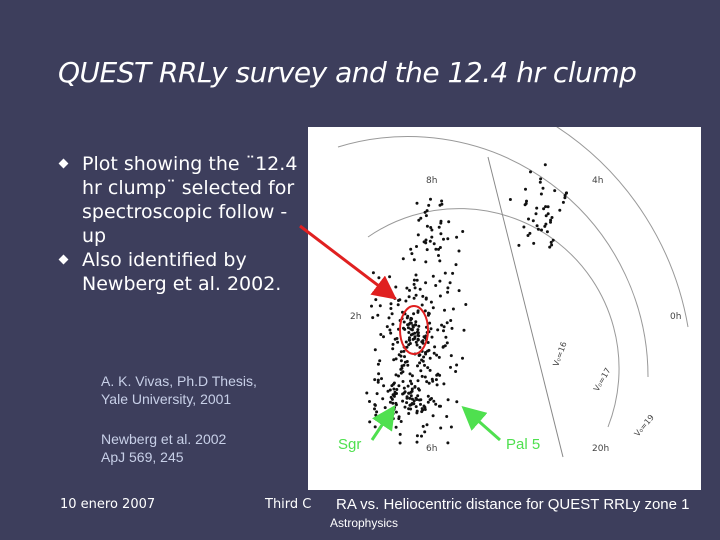  Describe the element at coordinates (63, 163) in the screenshot. I see `diamond-bullet-icon` at that location.